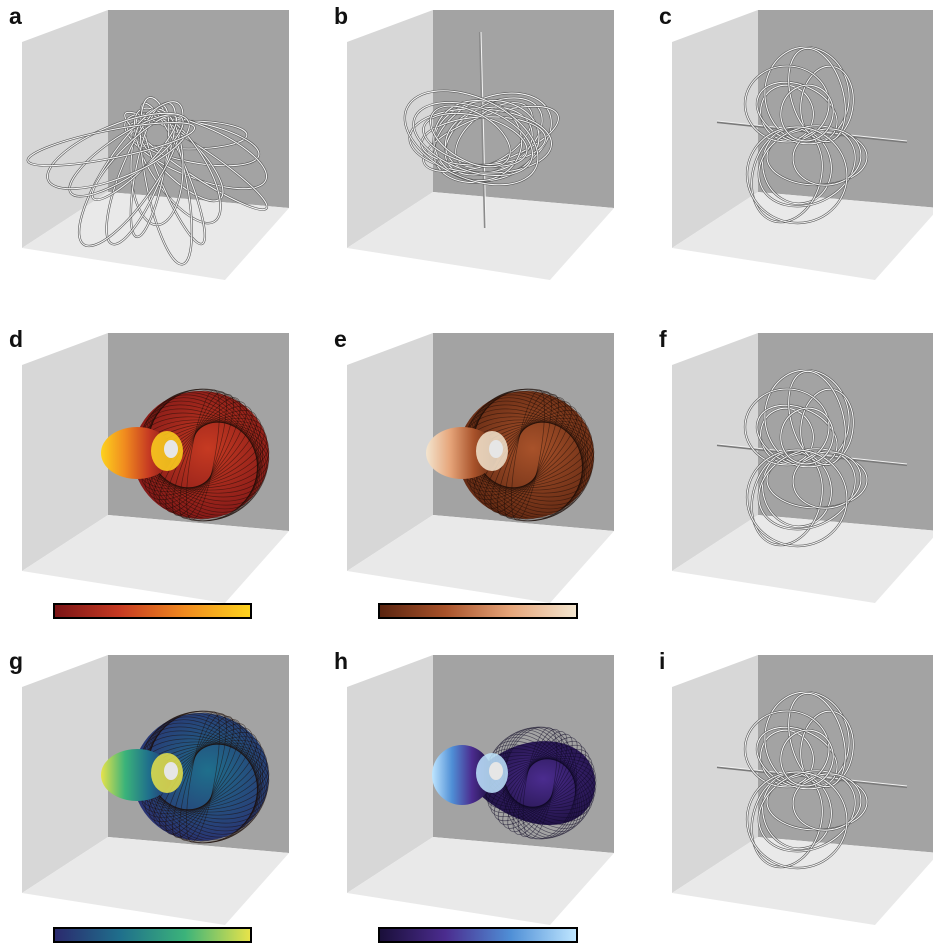  Describe the element at coordinates (16, 661) in the screenshot. I see `panel-label: g` at that location.